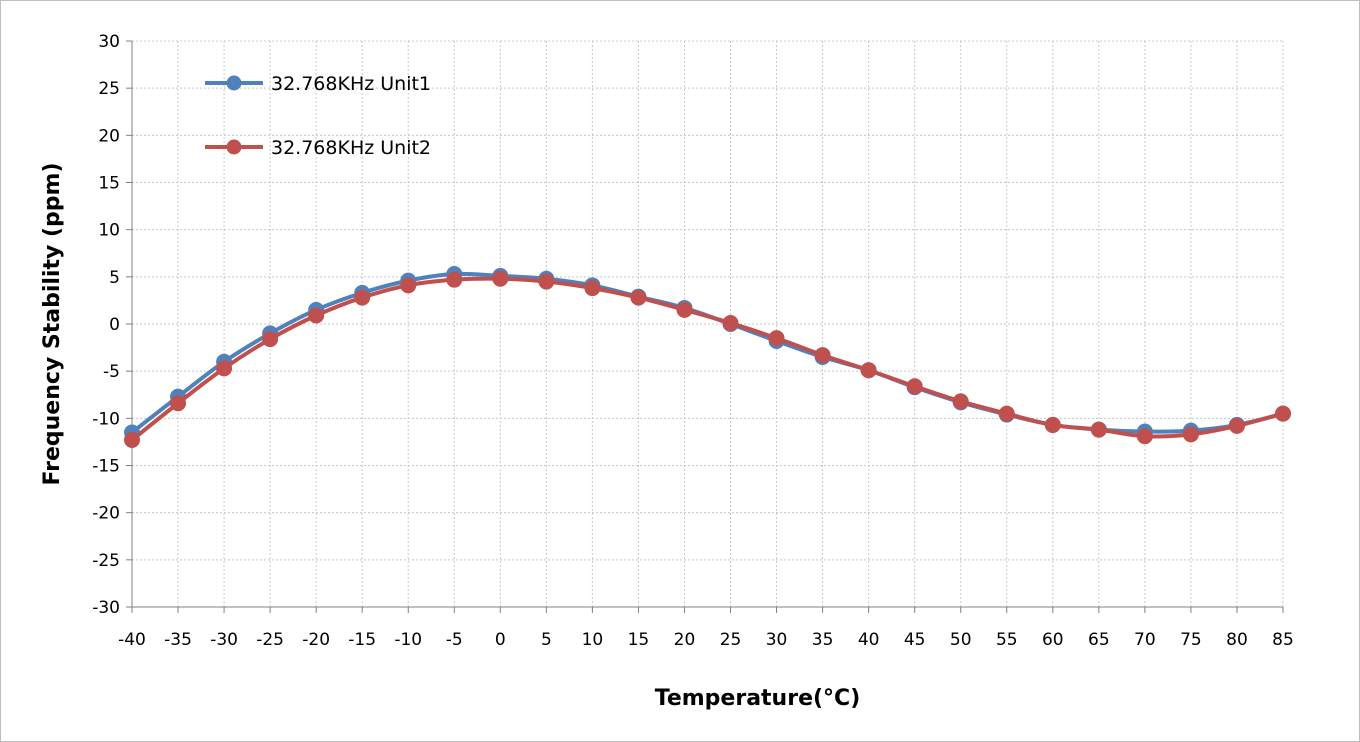 The width and height of the screenshot is (1360, 742). Describe the element at coordinates (454, 640) in the screenshot. I see `x-tick-label: -5` at that location.